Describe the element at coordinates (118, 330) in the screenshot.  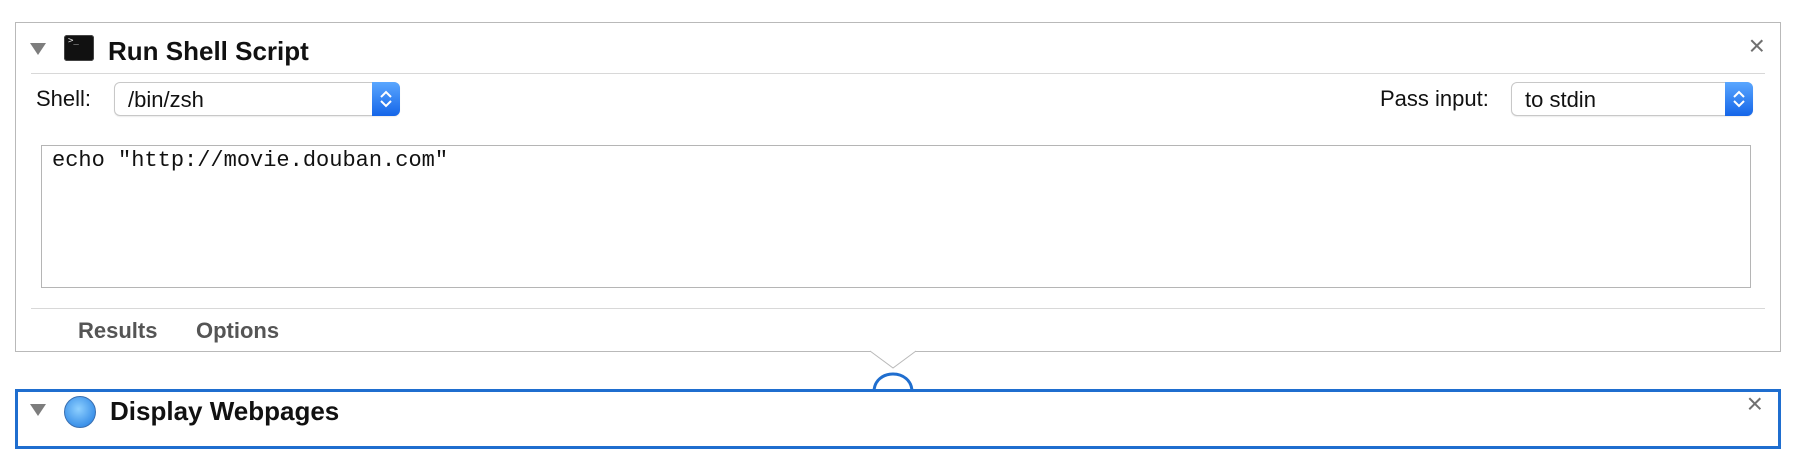
I see `tab-results: Results` at that location.